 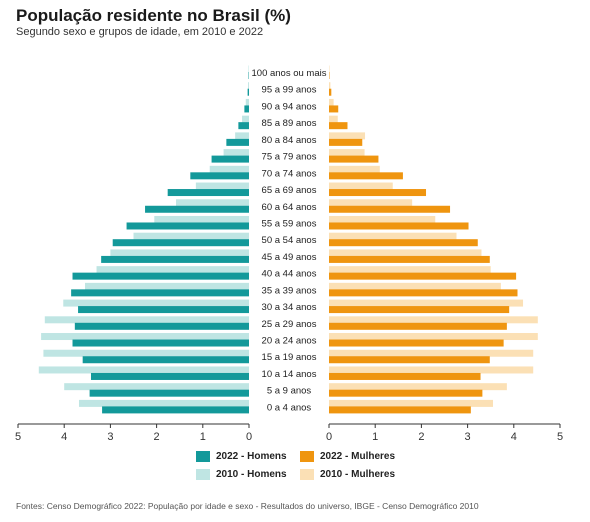 What do you see at coordinates (468, 437) in the screenshot?
I see `x-tick-label-right: 3` at bounding box center [468, 437].